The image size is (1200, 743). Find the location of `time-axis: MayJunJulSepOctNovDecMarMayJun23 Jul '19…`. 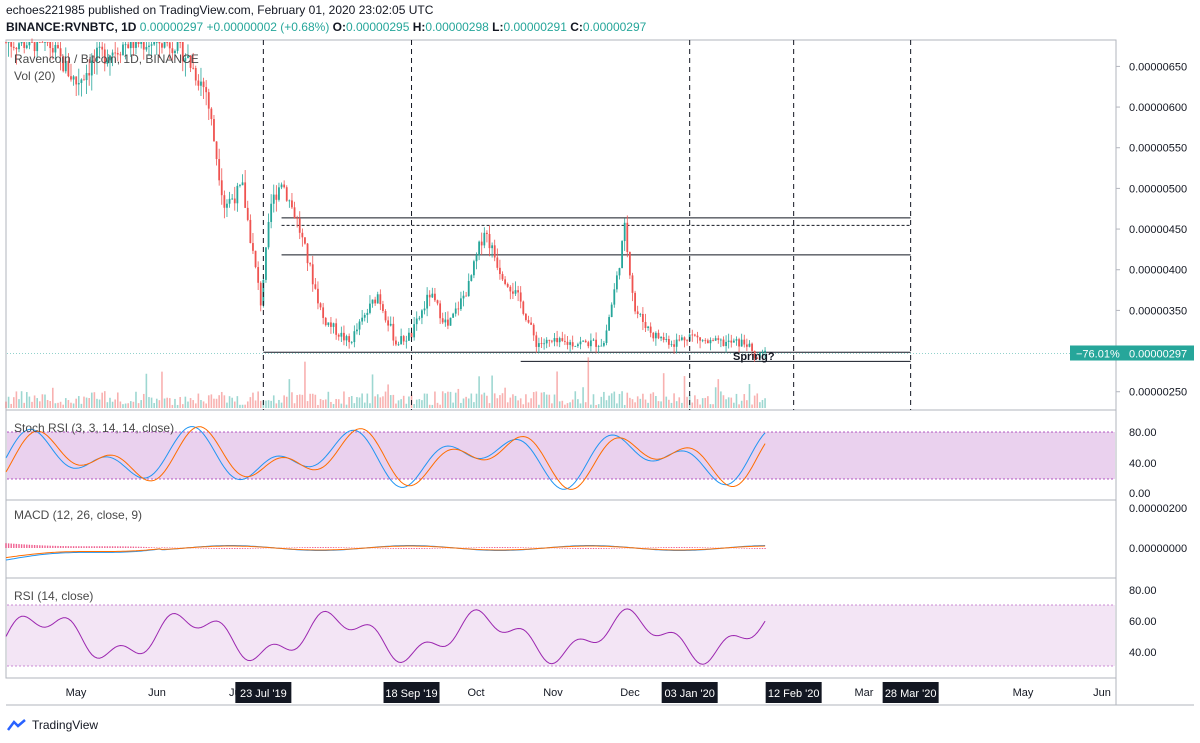

time-axis: MayJunJulSepOctNovDecMarMayJun23 Jul '19… is located at coordinates (588, 692).